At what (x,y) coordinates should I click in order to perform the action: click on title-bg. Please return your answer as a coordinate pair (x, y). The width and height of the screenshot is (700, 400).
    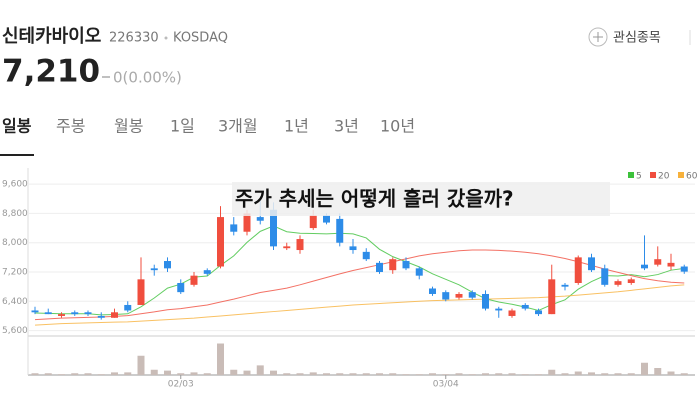
    Looking at the image, I should click on (421, 199).